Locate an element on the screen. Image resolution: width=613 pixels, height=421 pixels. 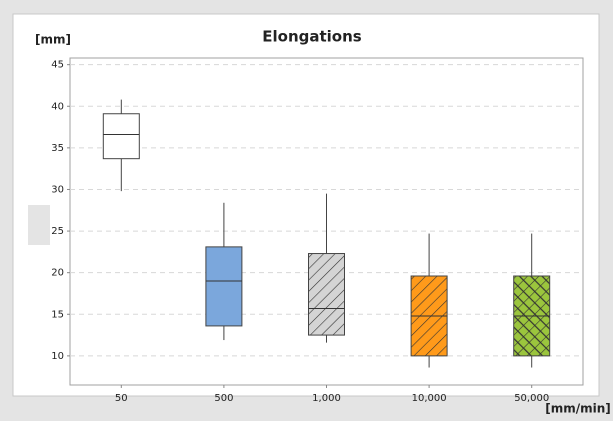
x-tick-label: 50,000 is located at coordinates (531, 398).